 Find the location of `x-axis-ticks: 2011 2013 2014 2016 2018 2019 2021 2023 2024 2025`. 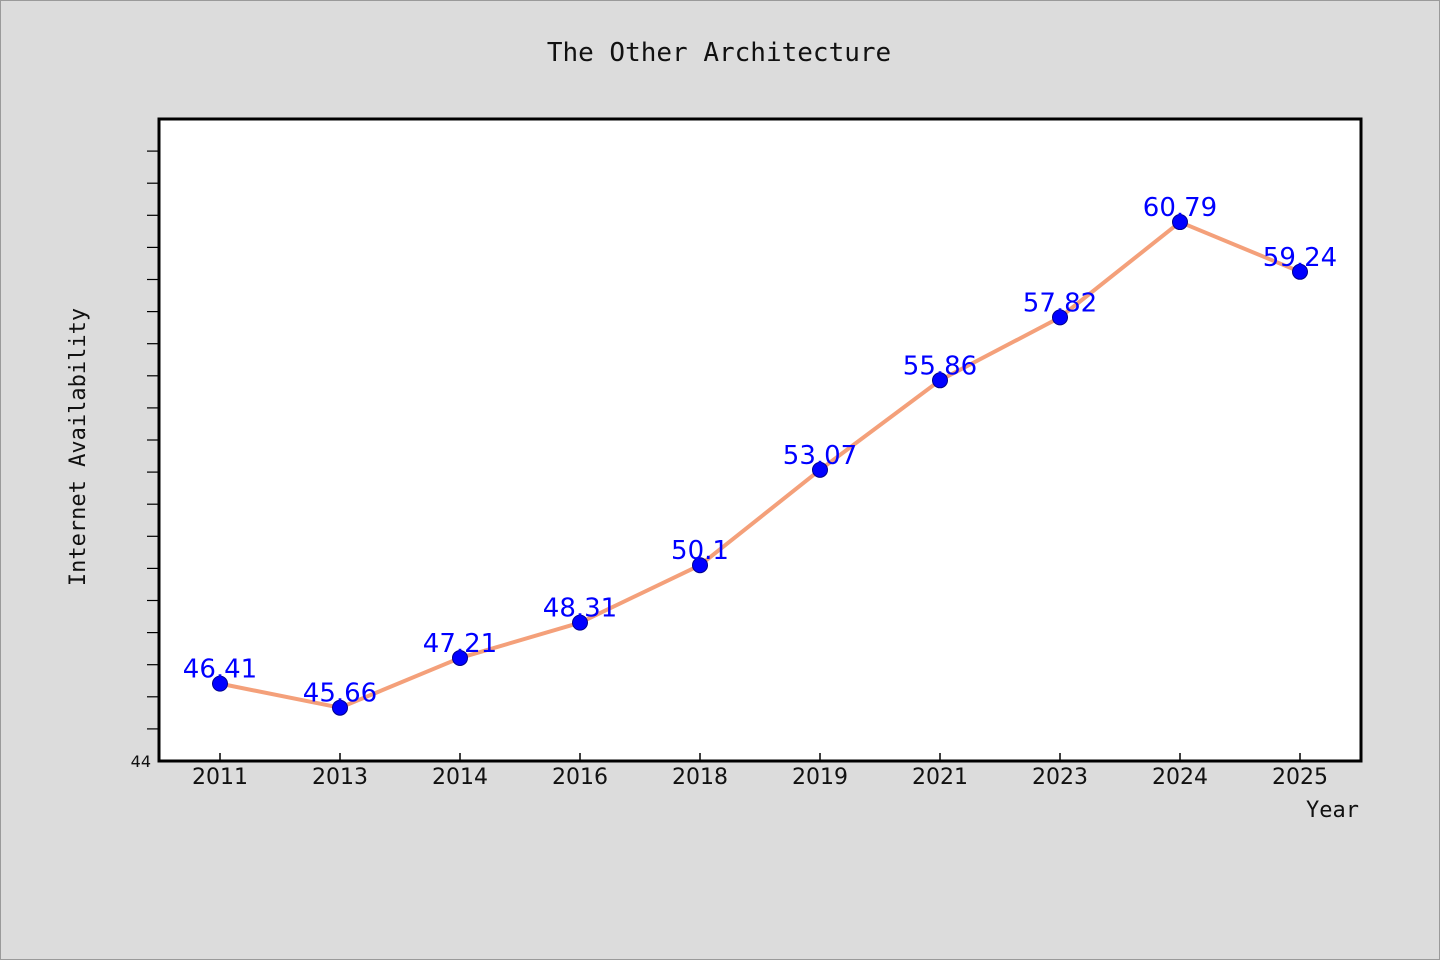

x-axis-ticks: 2011 2013 2014 2016 2018 2019 2021 2023 2024 2025 is located at coordinates (760, 771).